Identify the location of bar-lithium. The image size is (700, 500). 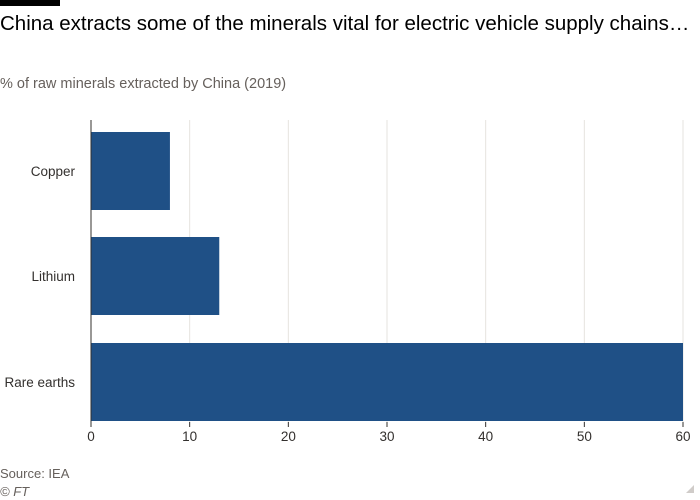
(155, 276).